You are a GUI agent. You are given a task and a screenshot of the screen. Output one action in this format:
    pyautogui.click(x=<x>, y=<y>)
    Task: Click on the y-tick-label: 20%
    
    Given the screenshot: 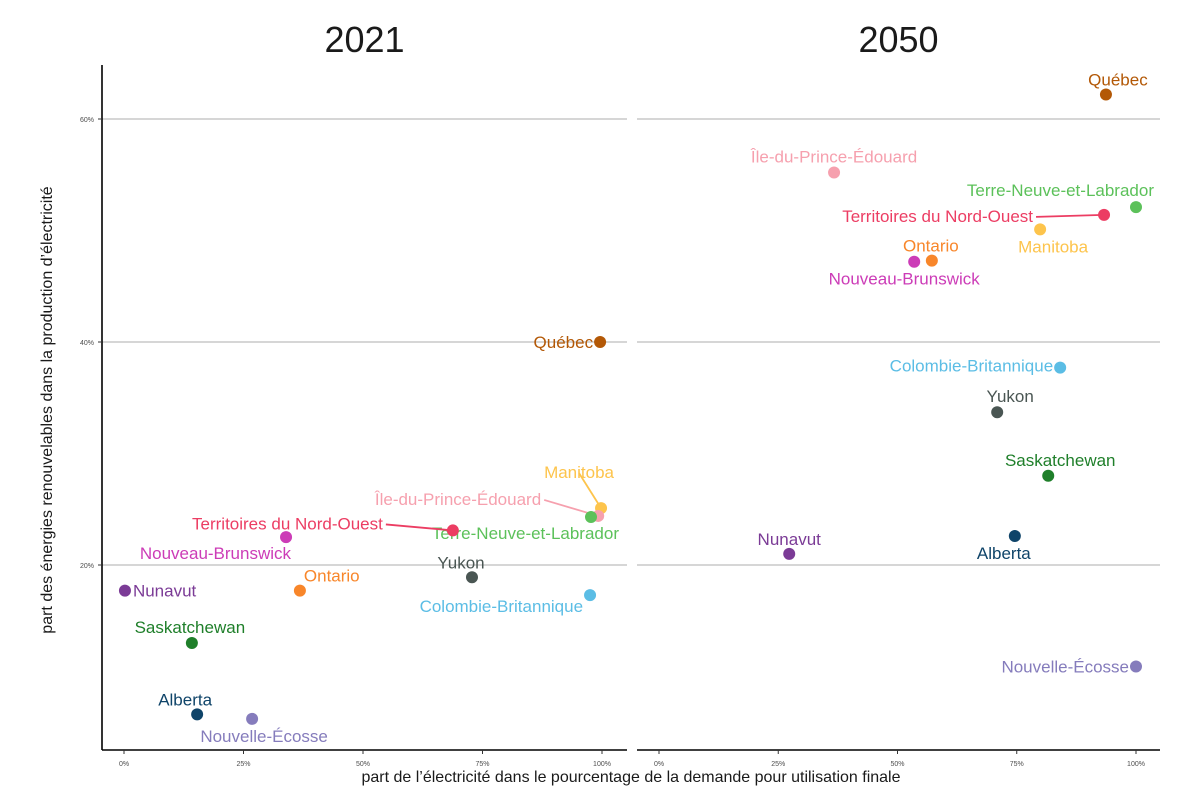 What is the action you would take?
    pyautogui.click(x=87, y=566)
    